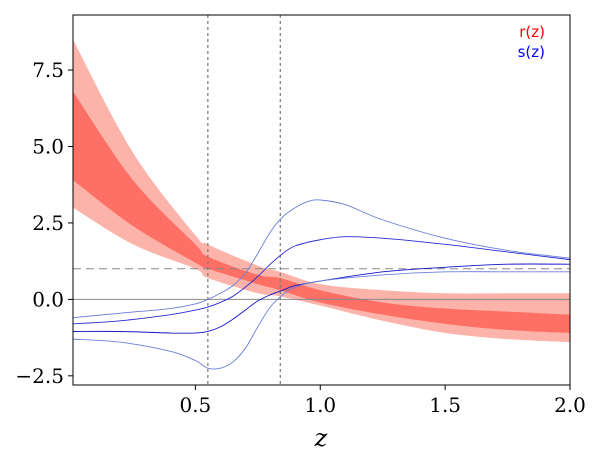  I want to click on x-tick-label: 0.5, so click(195, 405).